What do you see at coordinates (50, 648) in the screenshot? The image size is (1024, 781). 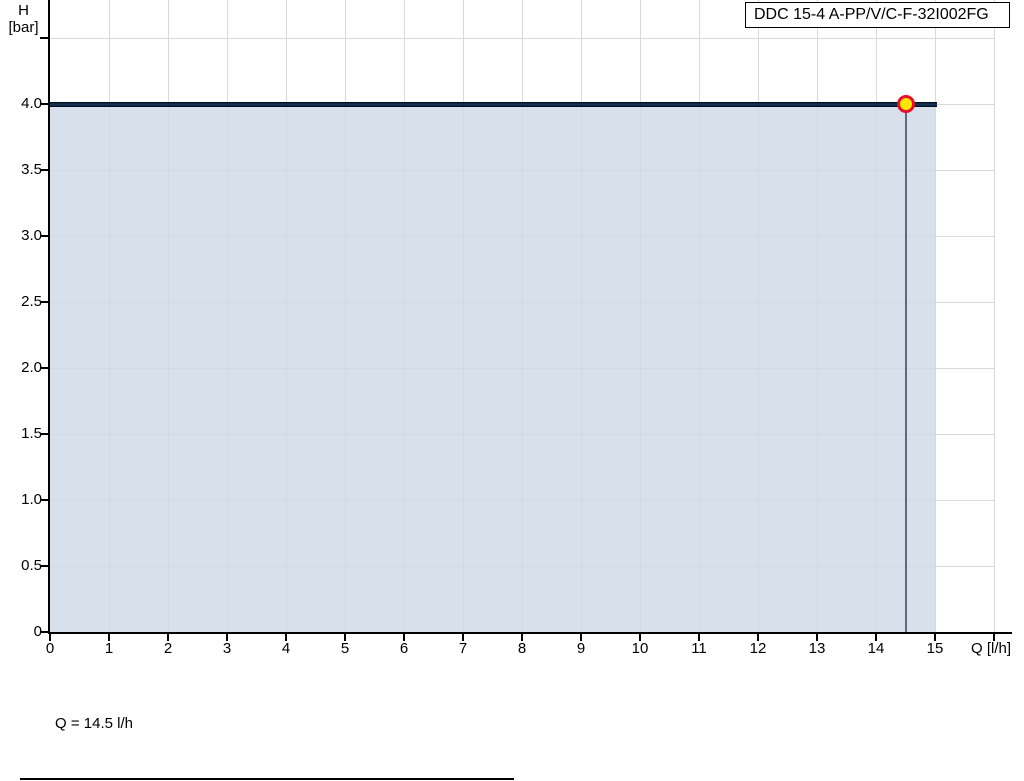 I see `x-tick-label: 0` at bounding box center [50, 648].